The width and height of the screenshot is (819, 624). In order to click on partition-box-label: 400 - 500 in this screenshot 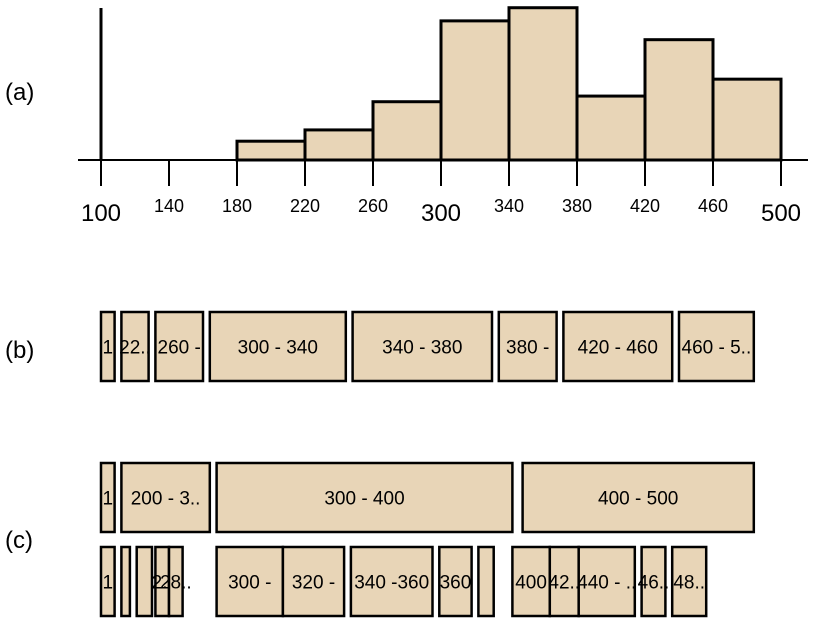, I will do `click(638, 499)`.